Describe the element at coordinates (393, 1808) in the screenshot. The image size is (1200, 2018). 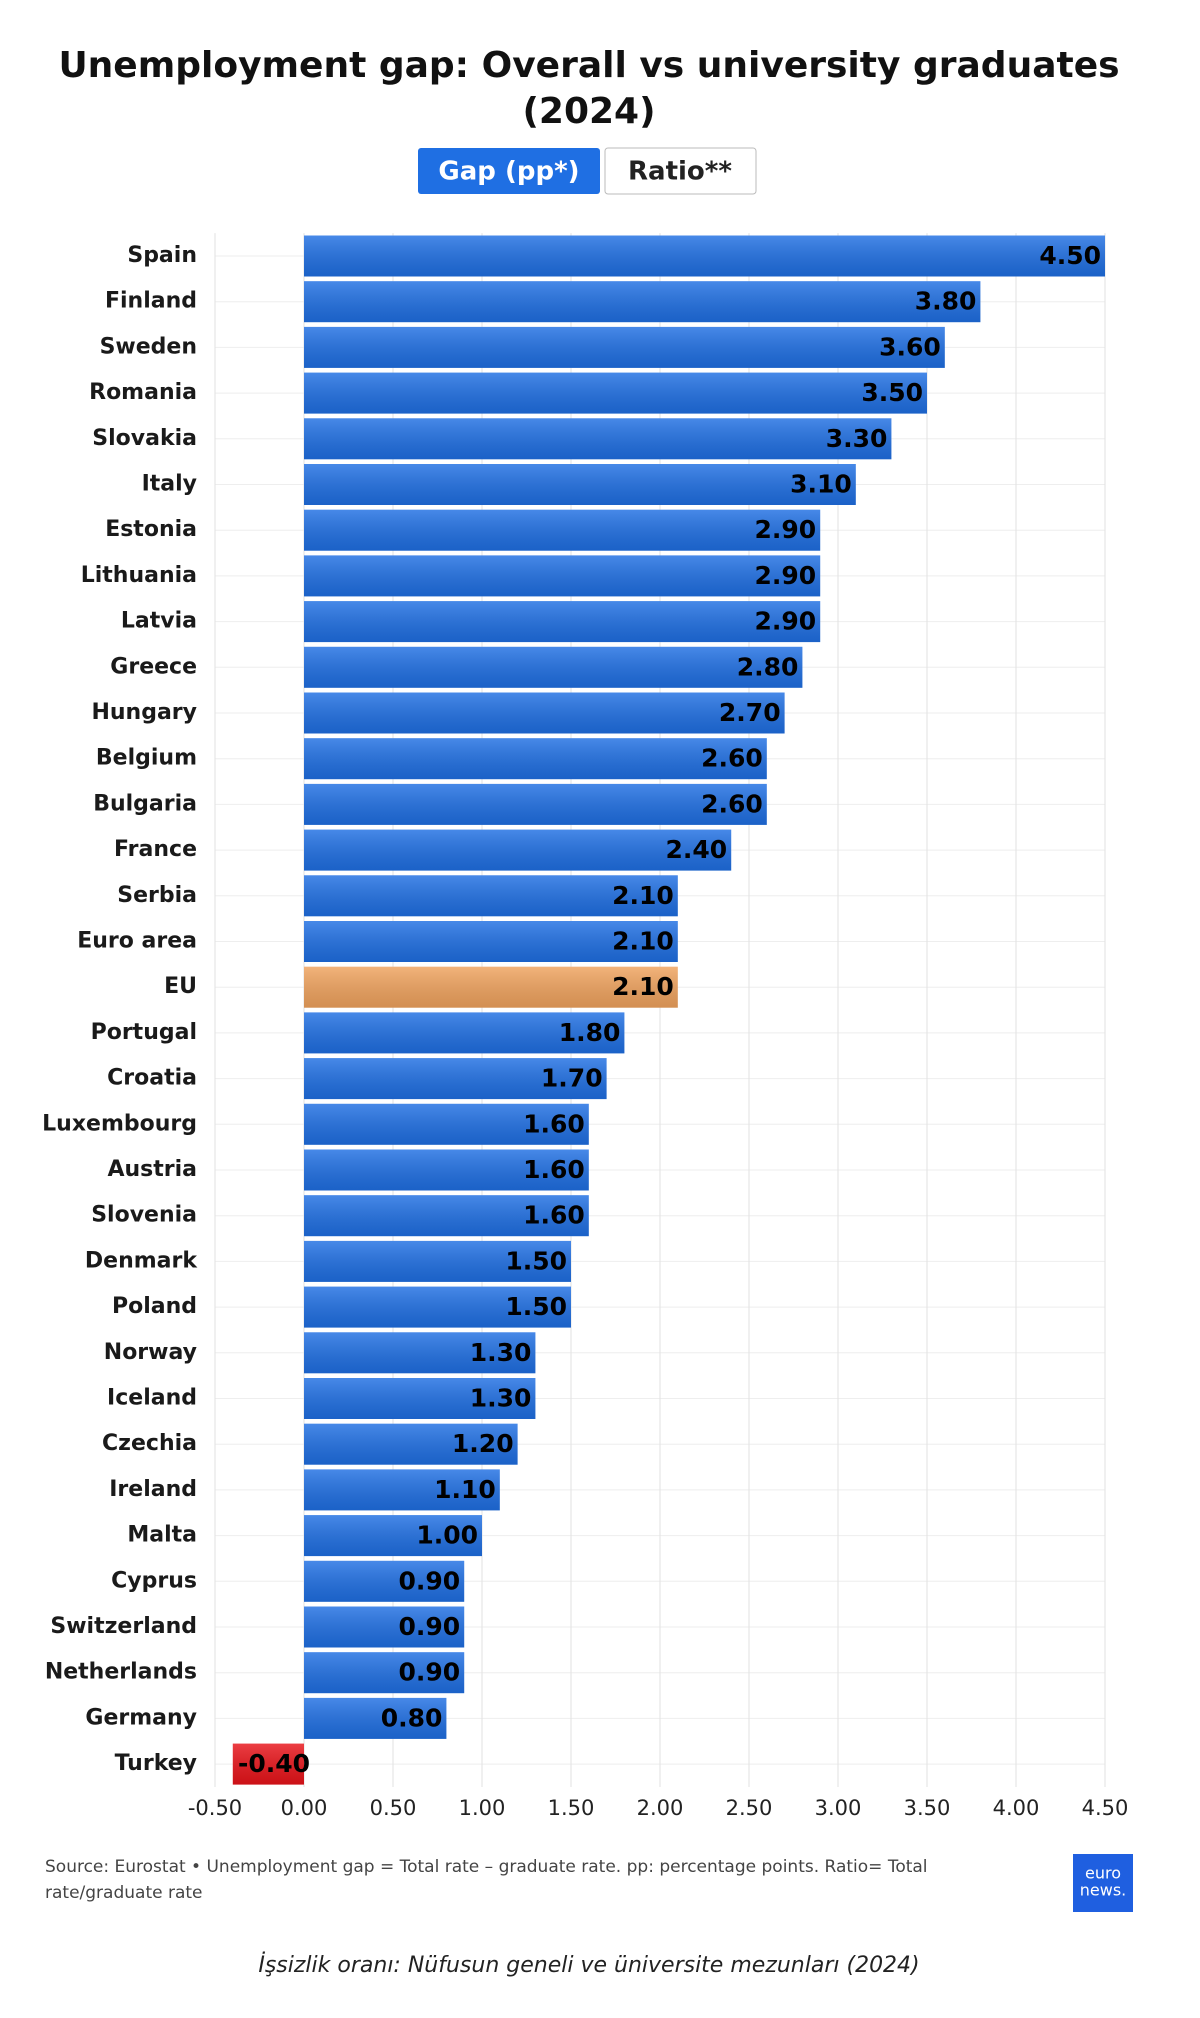
I see `x-tick-label: 0.50` at that location.